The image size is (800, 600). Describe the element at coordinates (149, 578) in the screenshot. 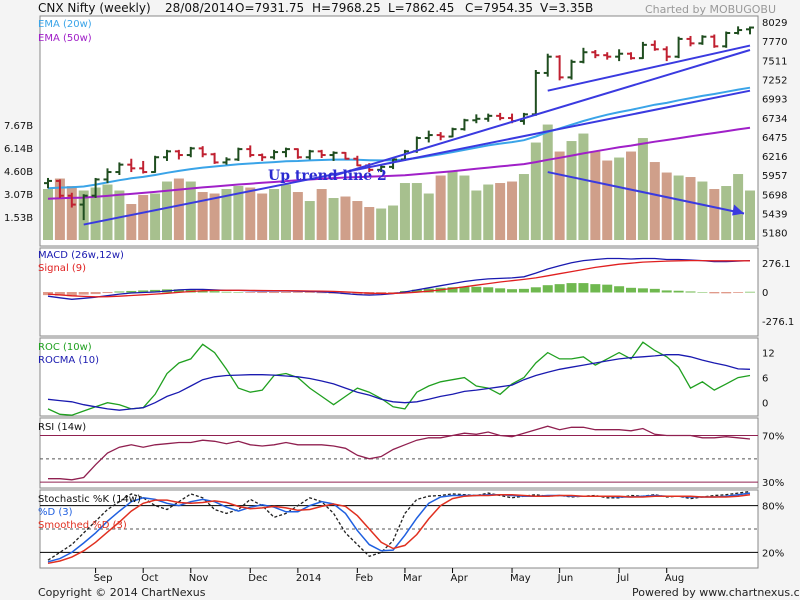

I see `x-tick-label: Oct` at that location.